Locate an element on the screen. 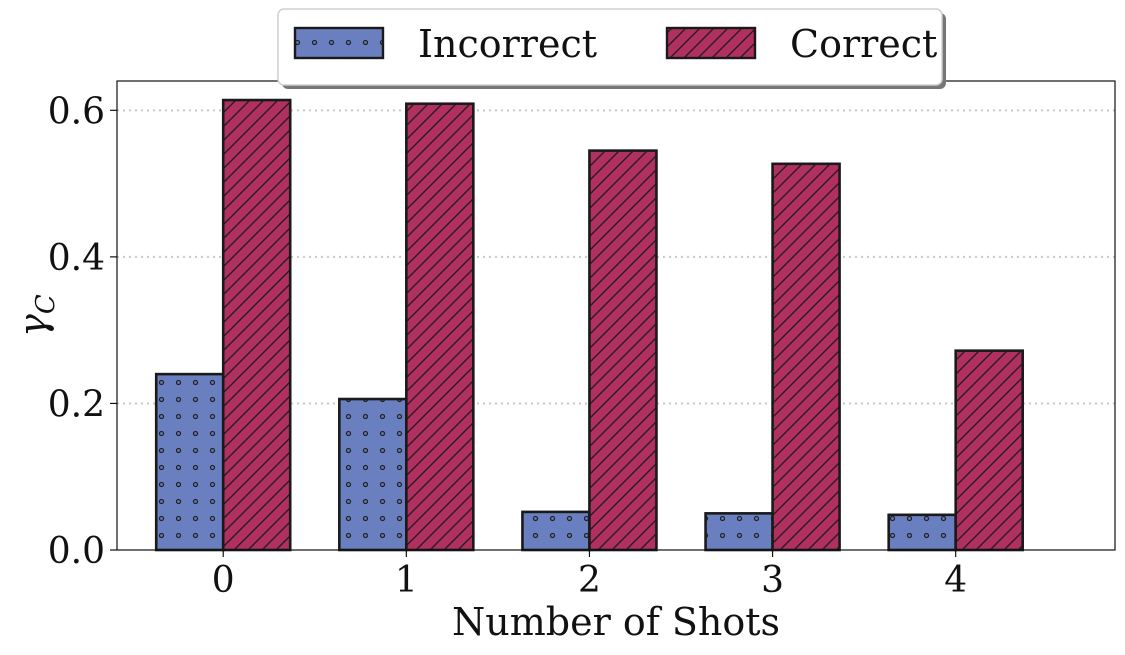 This screenshot has height=655, width=1125. y-axis-label: γC is located at coordinates (36, 315).